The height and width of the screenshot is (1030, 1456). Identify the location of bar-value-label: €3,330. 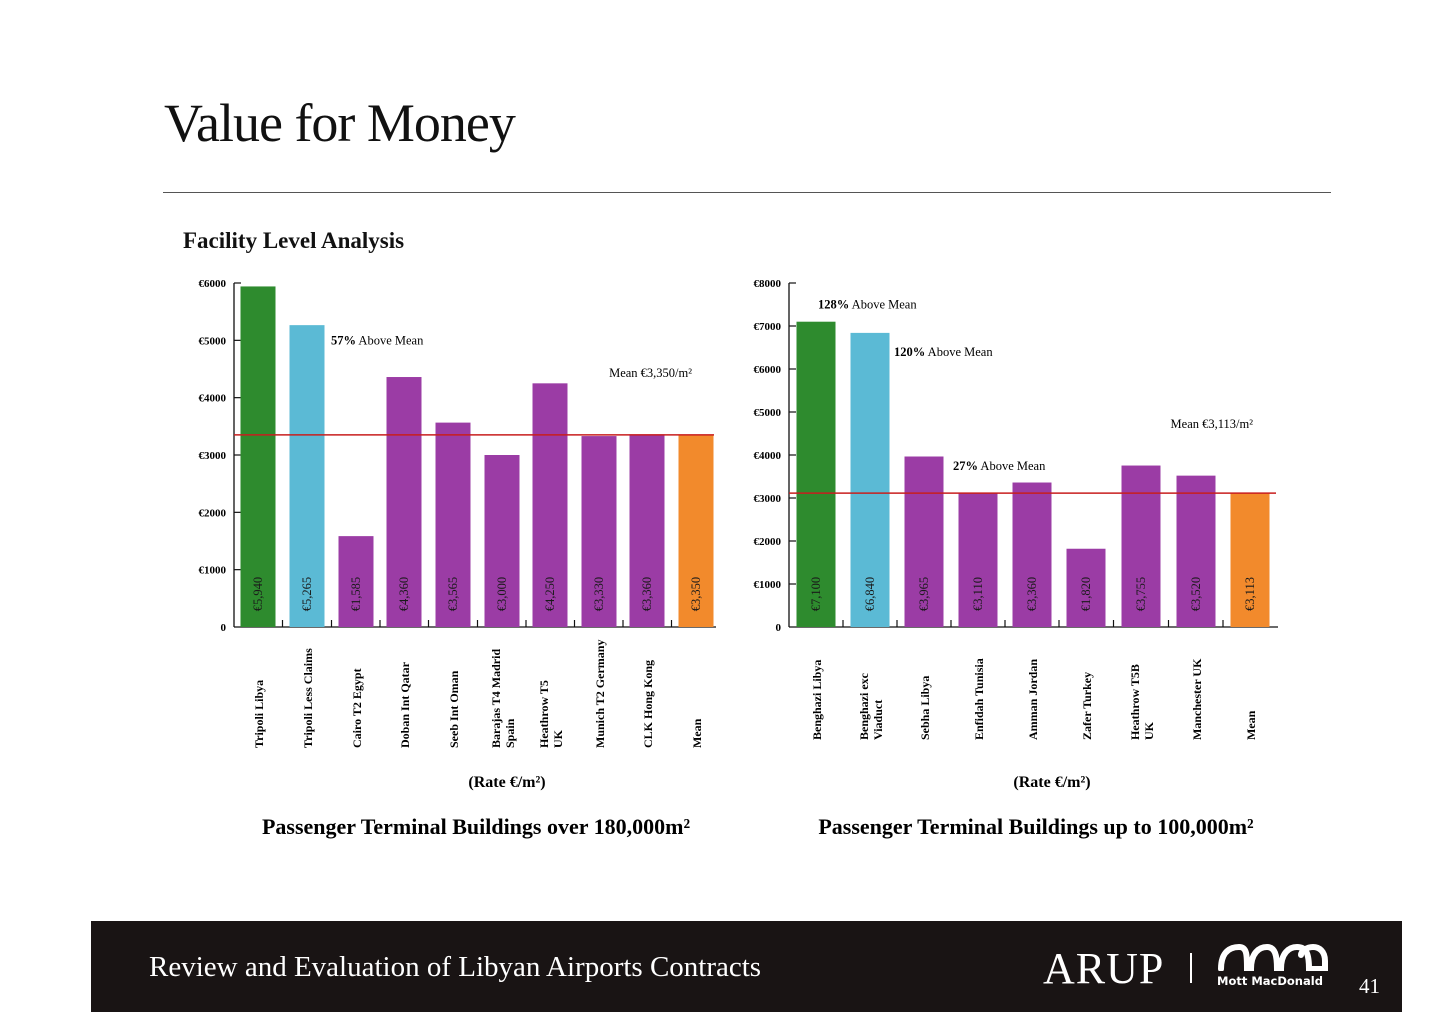
(599, 594).